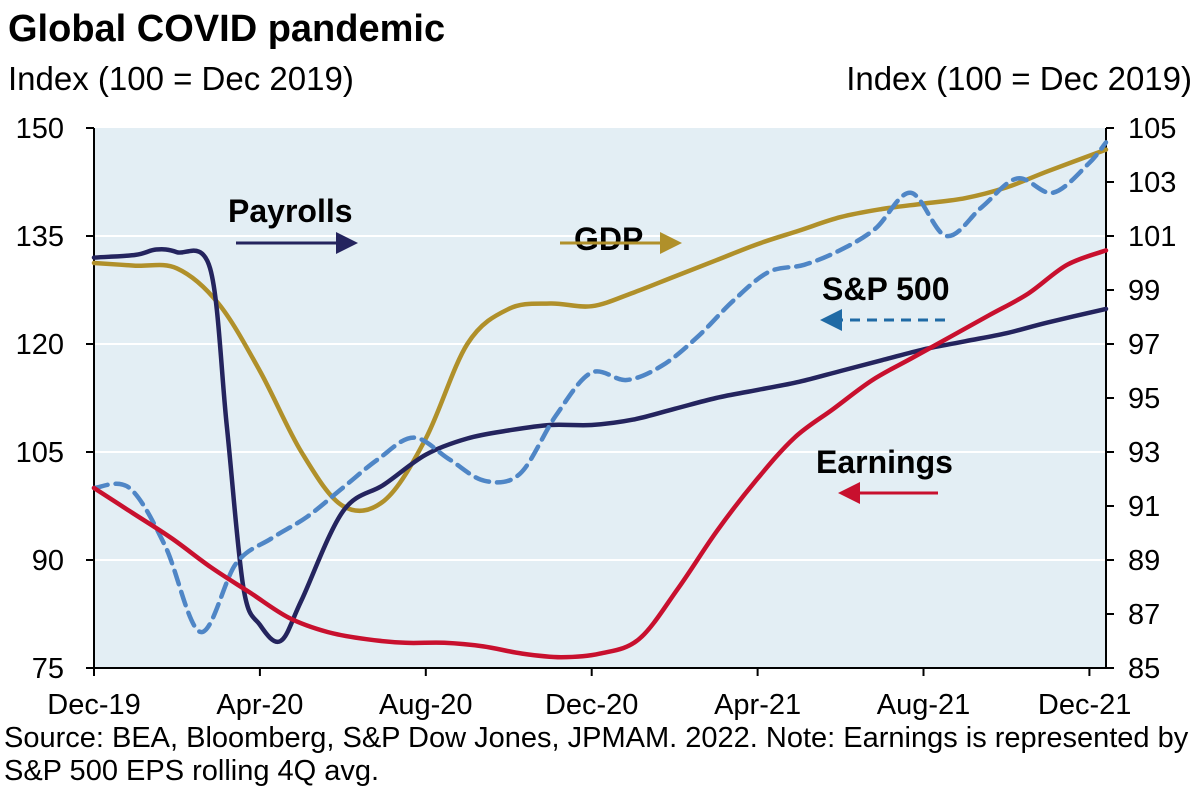  Describe the element at coordinates (40, 453) in the screenshot. I see `left-tick-label: 105` at that location.